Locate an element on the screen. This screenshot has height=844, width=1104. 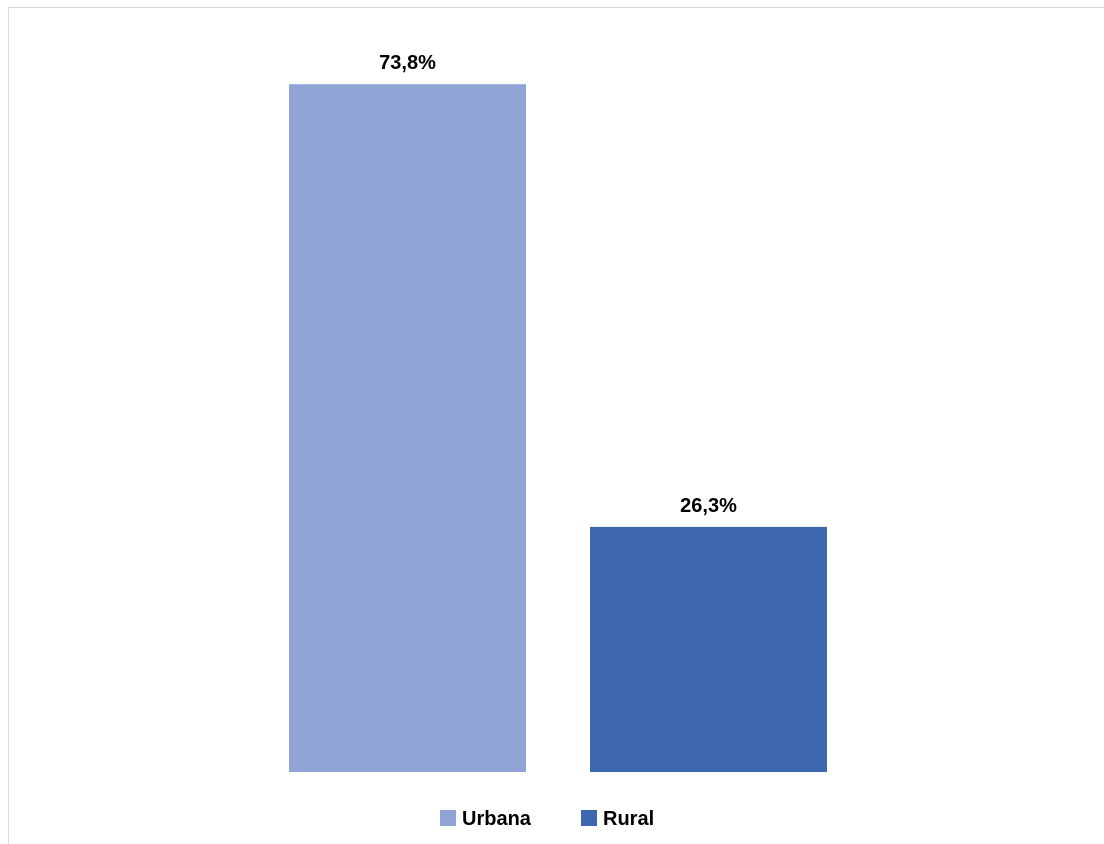
legend-swatch-urbana is located at coordinates (448, 818).